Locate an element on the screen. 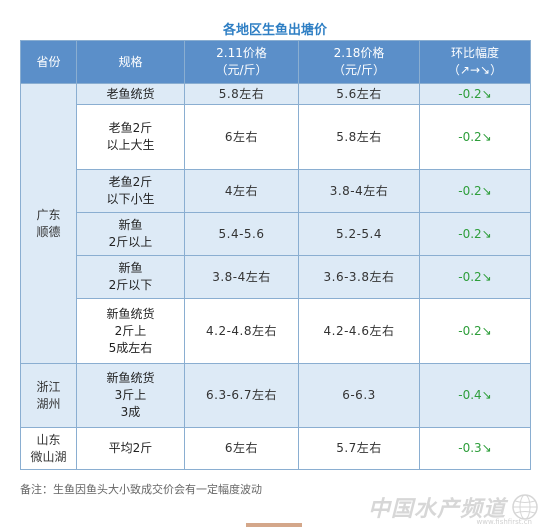  table-row: 老鱼2斤 以下小生 4左右 3.8-4左右 -0.2↘ is located at coordinates (276, 191).